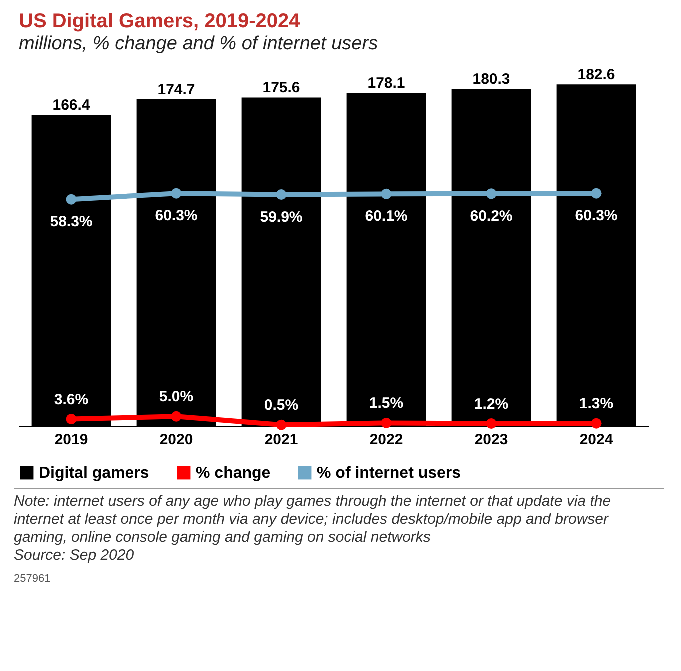 The width and height of the screenshot is (681, 671). Describe the element at coordinates (491, 404) in the screenshot. I see `data-label: 1.2%` at that location.